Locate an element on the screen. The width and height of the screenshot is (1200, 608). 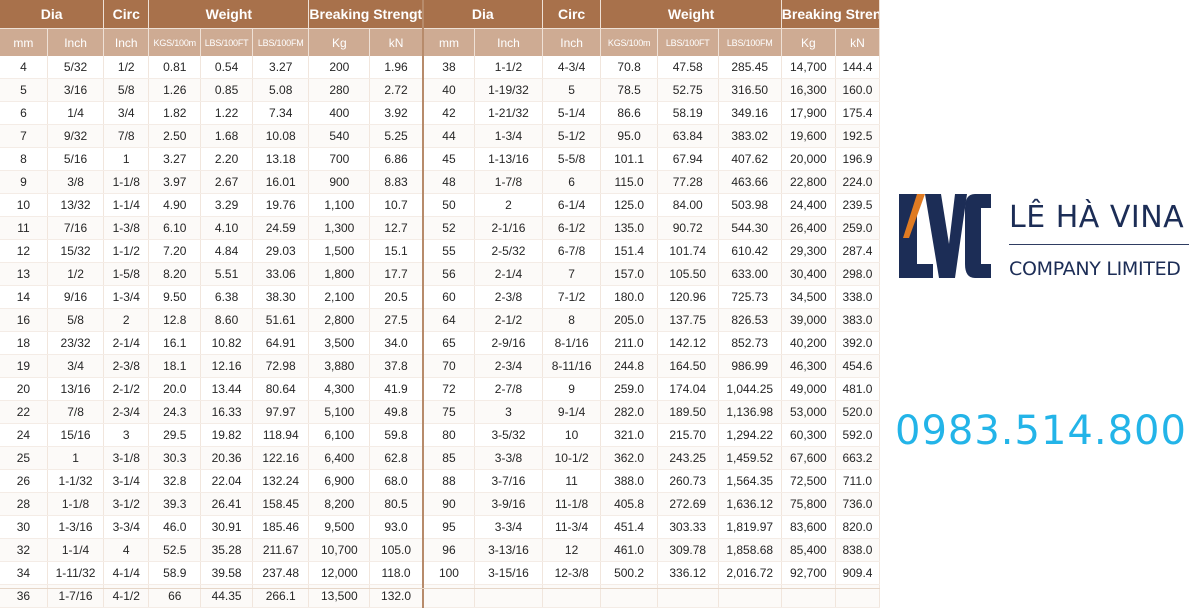
table-cell: 83,600 is located at coordinates (808, 527).